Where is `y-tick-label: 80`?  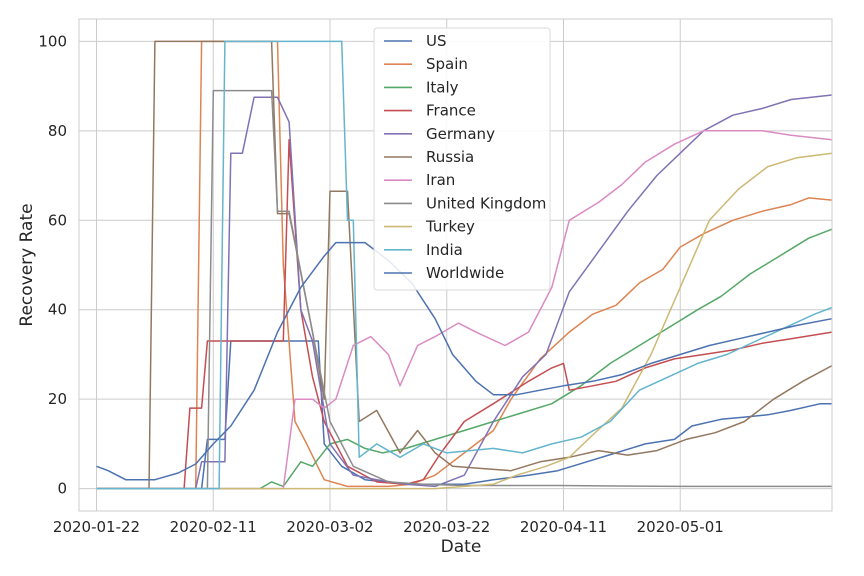
y-tick-label: 80 is located at coordinates (57, 131).